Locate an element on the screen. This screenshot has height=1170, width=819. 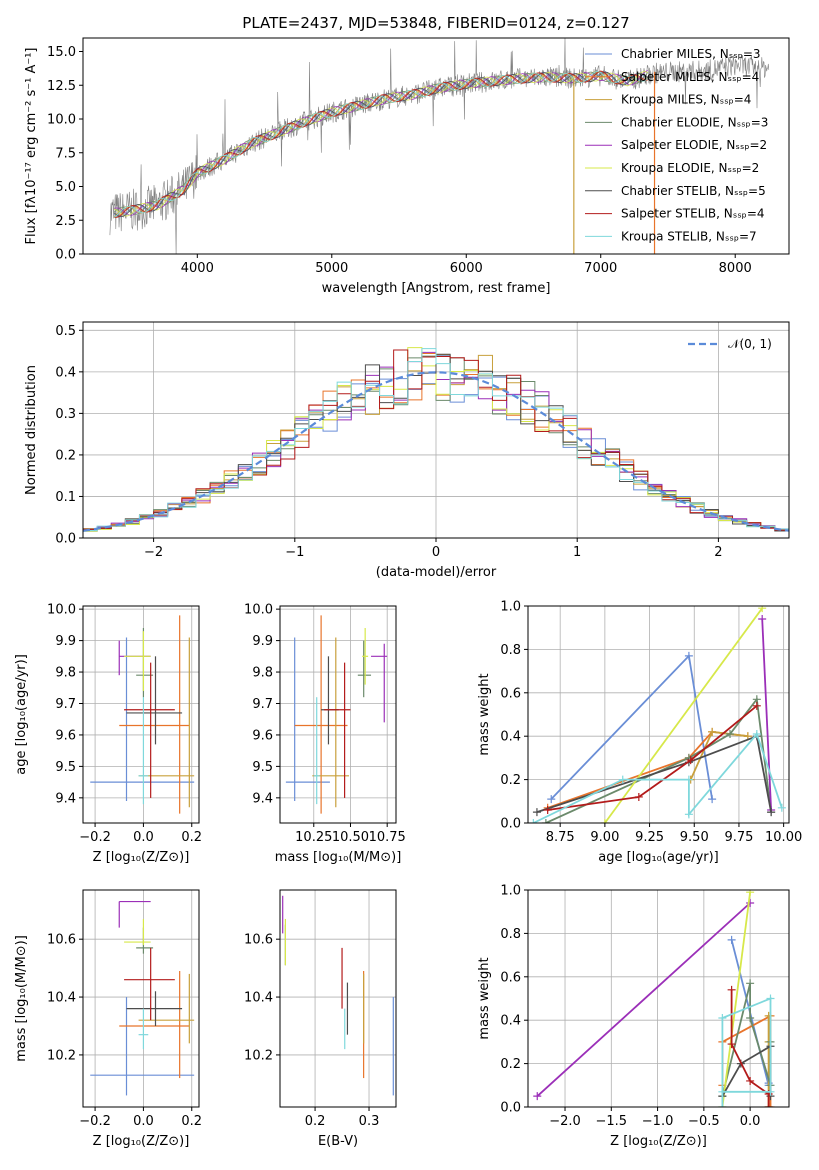
y-tick-label: 9.8 is located at coordinates (65, 673).